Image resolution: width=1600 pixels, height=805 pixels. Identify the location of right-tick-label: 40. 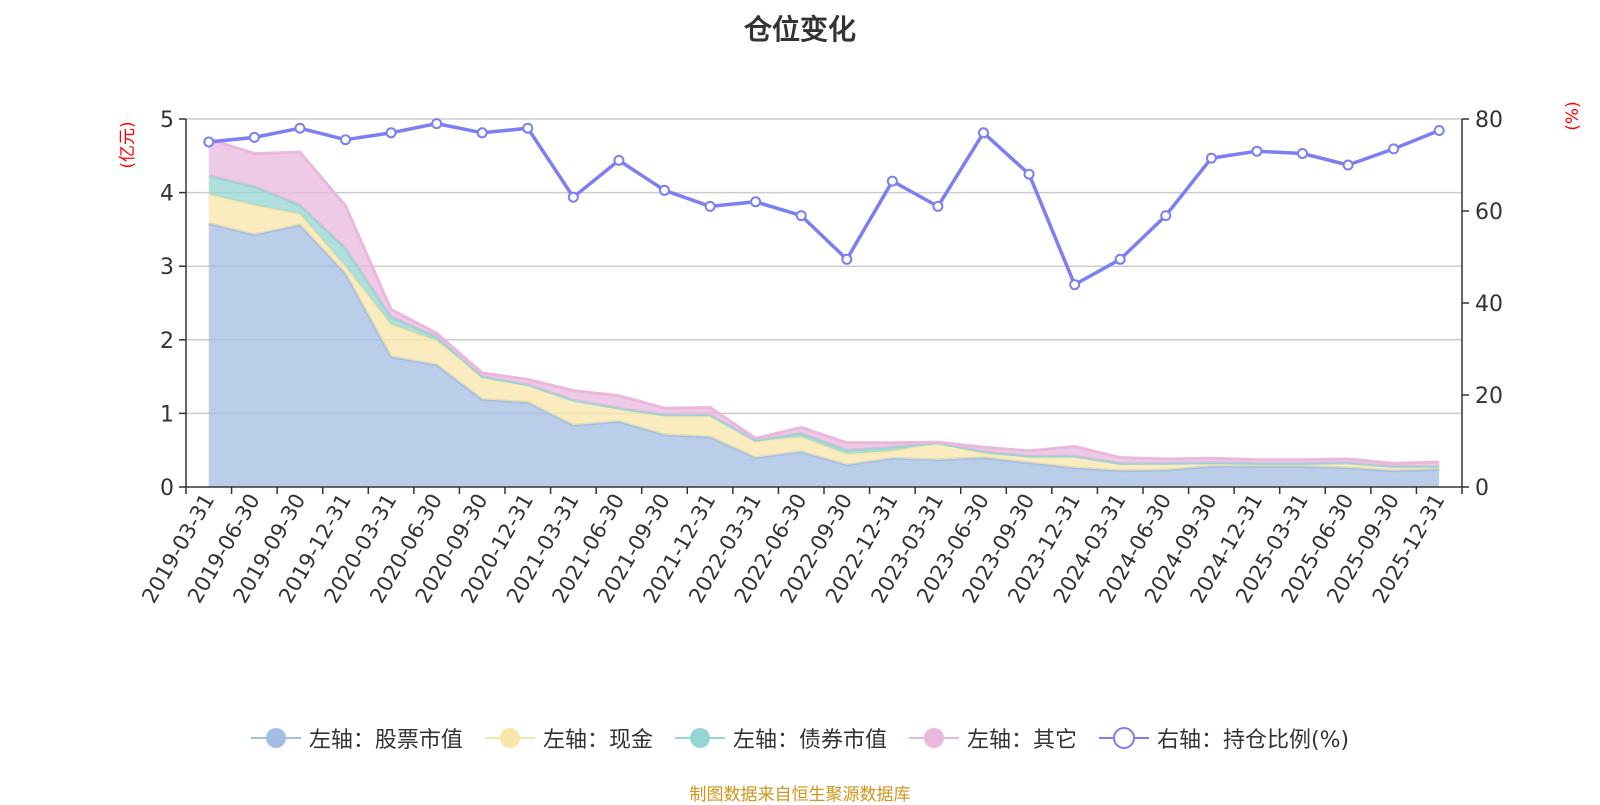
(1489, 304).